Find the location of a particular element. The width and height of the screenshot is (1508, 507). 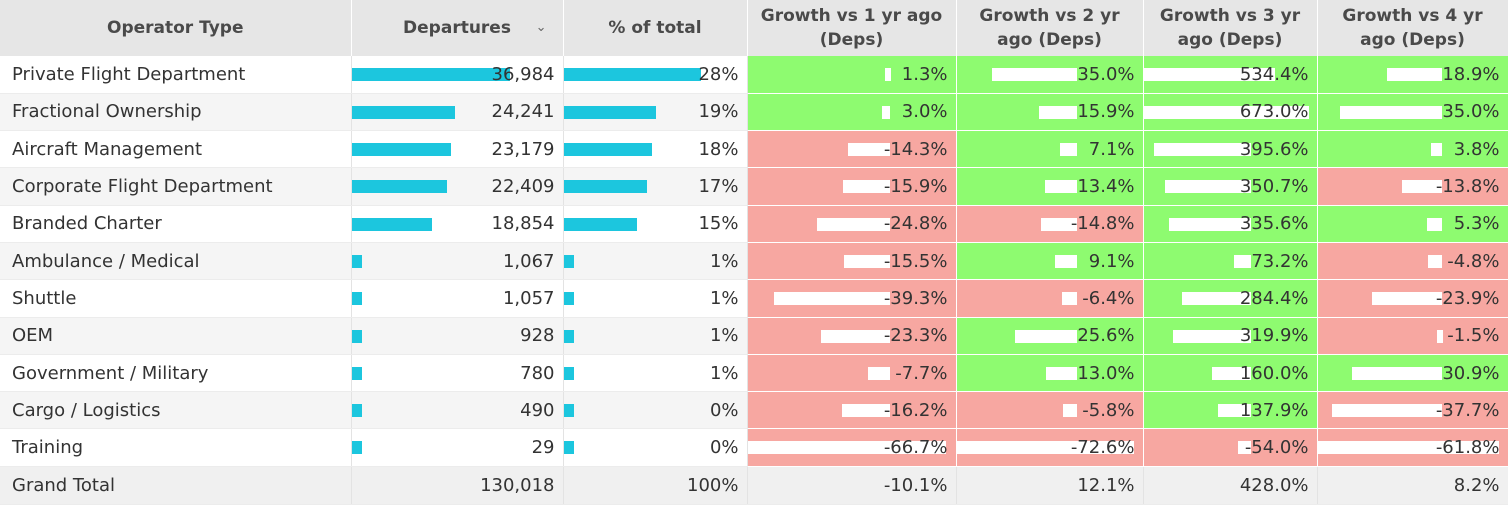

departures-cell: 1,057 is located at coordinates (457, 298).